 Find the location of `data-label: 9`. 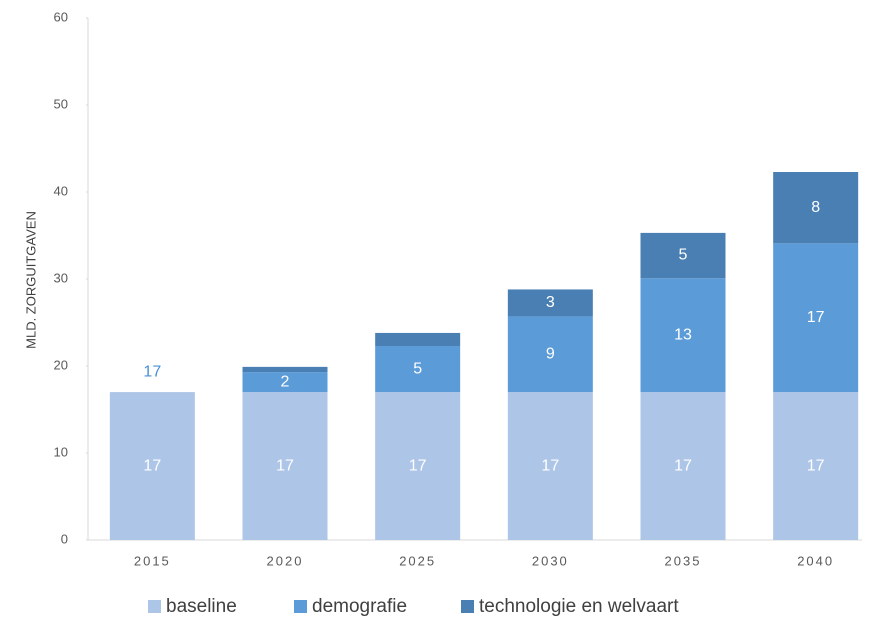

data-label: 9 is located at coordinates (550, 353).